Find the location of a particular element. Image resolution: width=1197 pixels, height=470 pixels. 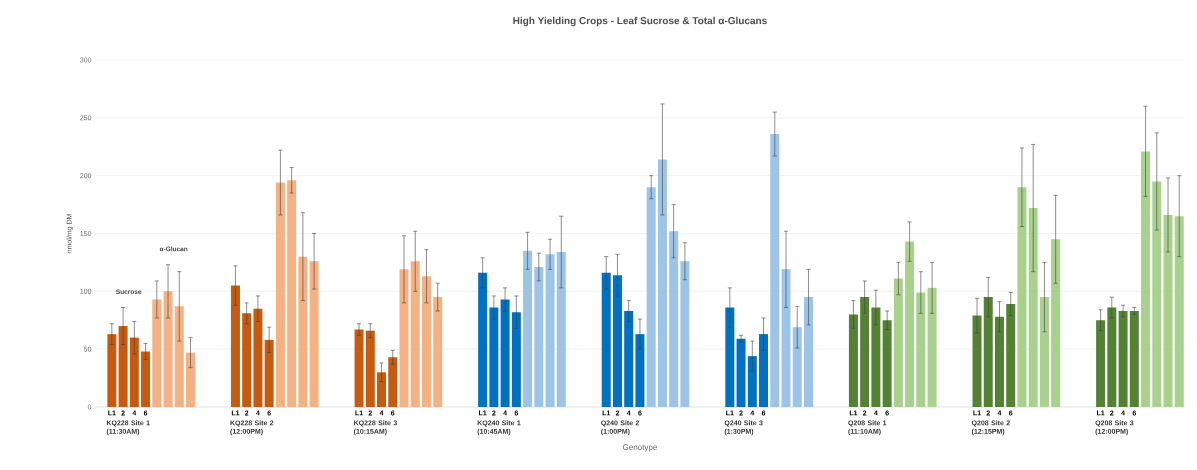

x-axis-title: Genotype is located at coordinates (640, 448).